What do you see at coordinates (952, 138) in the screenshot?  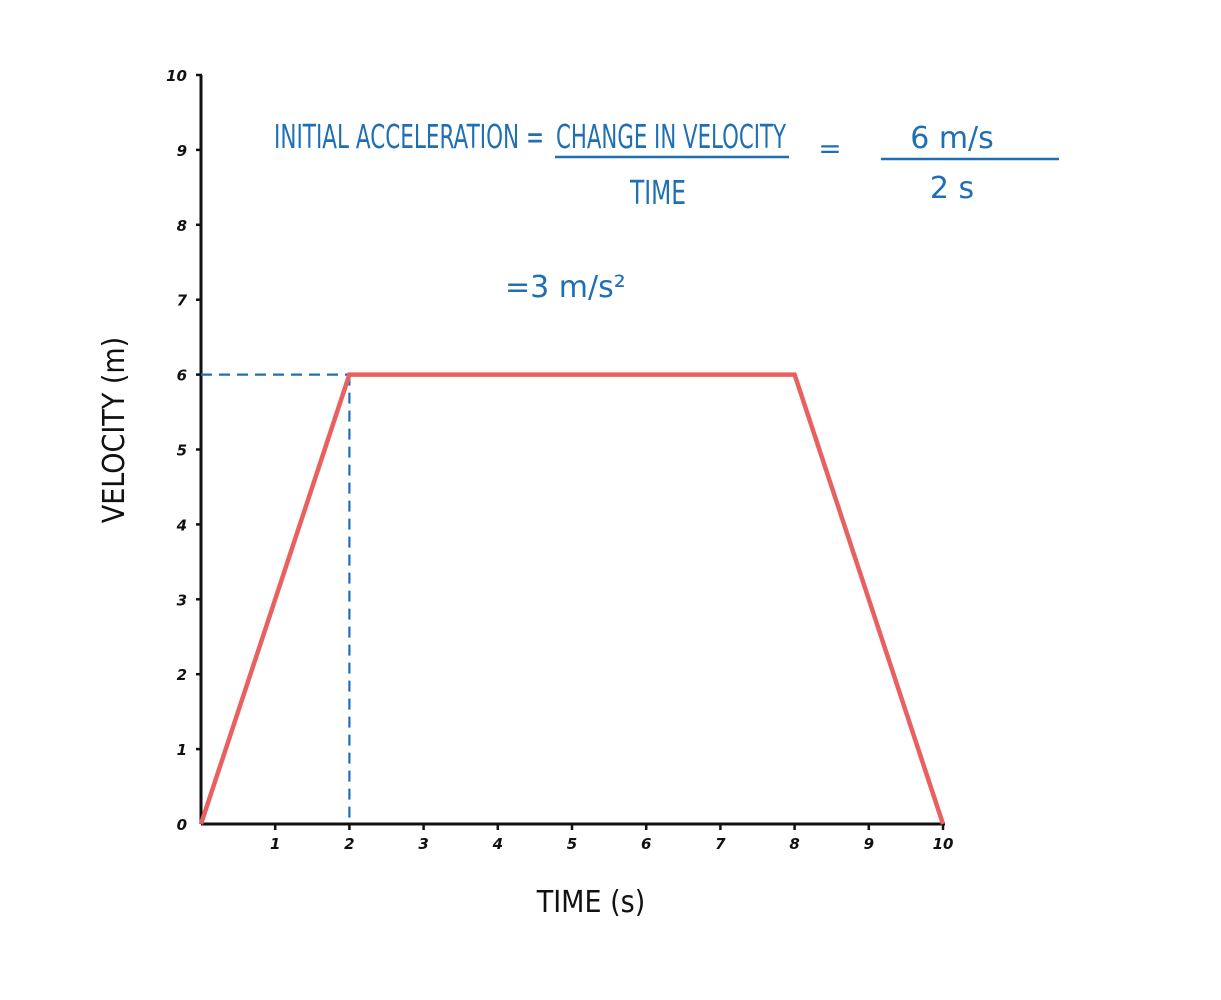 I see `fraction2-numerator: 6 m/s` at bounding box center [952, 138].